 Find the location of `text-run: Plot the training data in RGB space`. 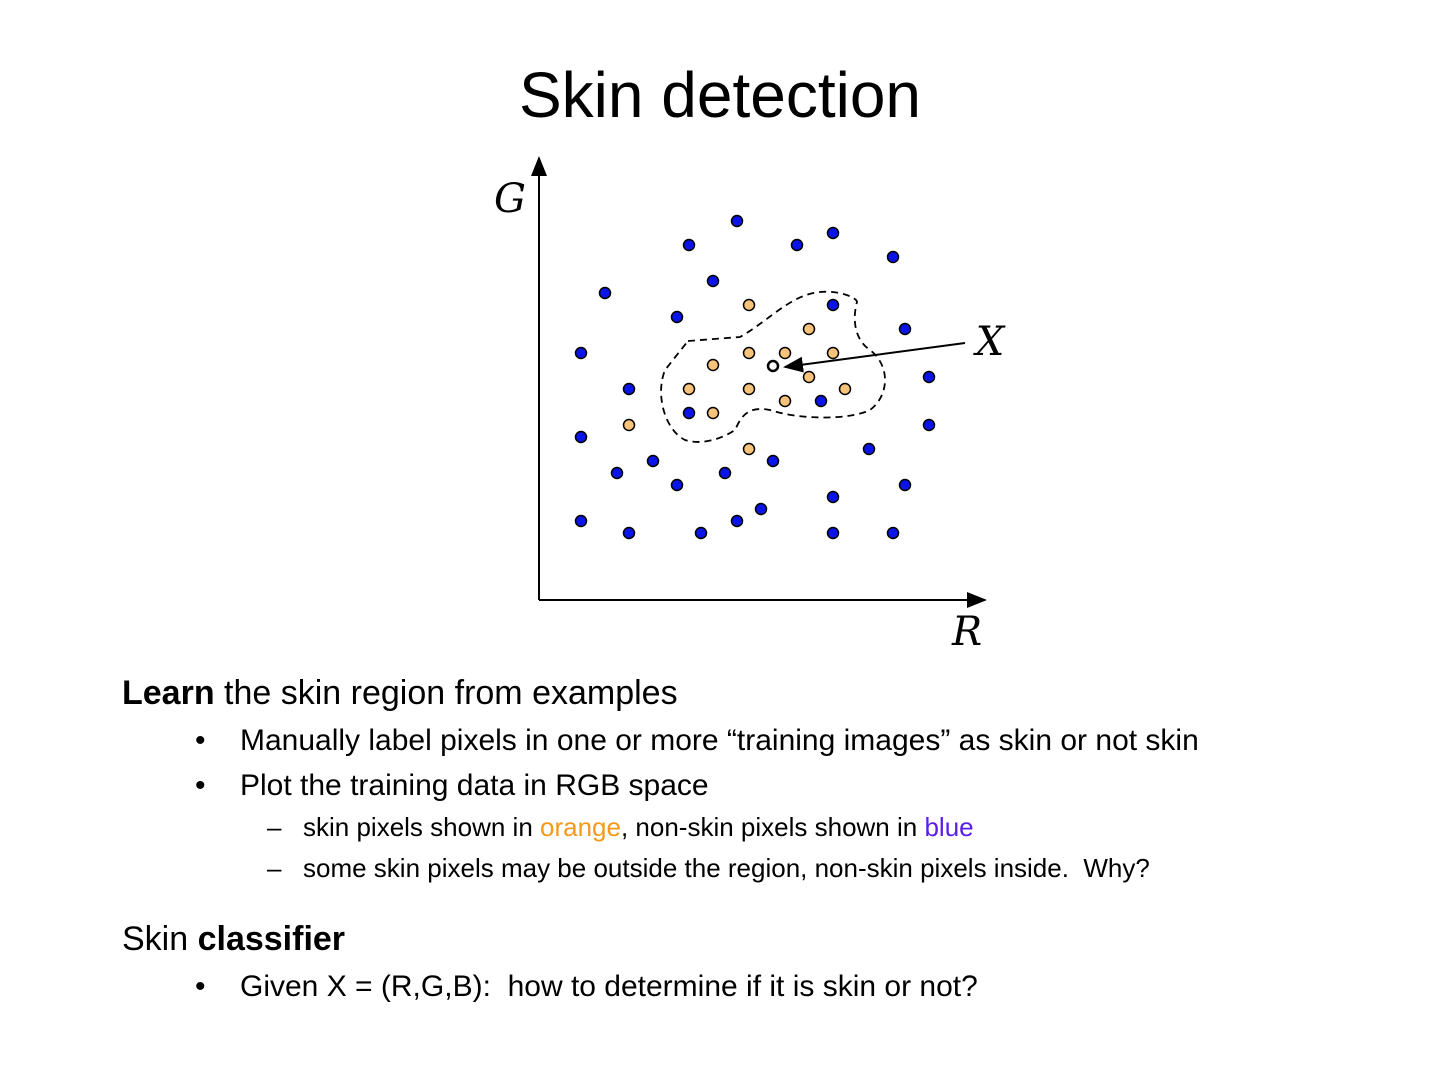

text-run: Plot the training data in RGB space is located at coordinates (474, 785).